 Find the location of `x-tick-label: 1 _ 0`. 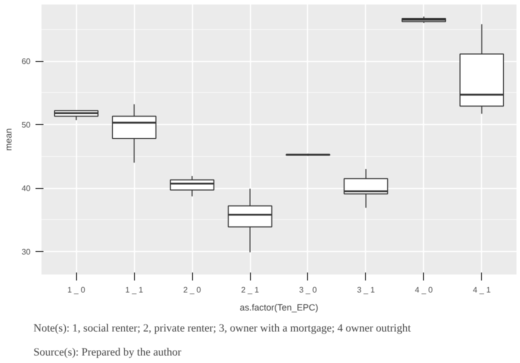

x-tick-label: 1 _ 0 is located at coordinates (76, 290).